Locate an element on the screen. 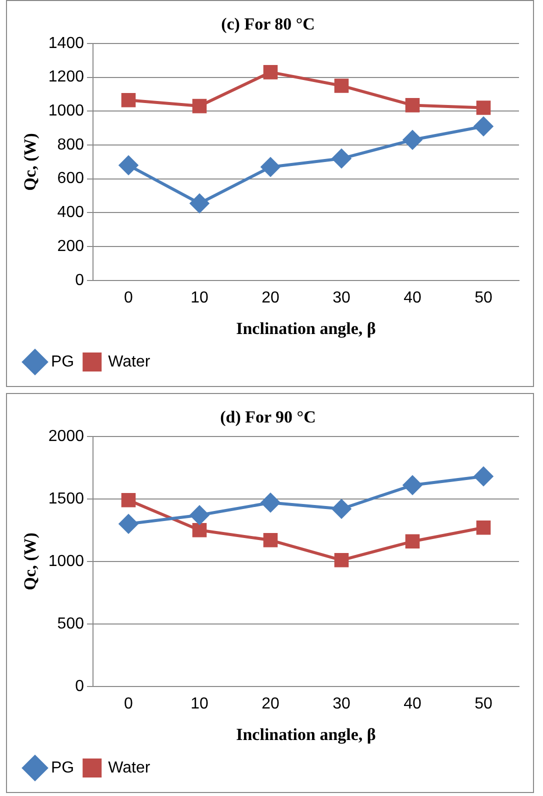 This screenshot has height=796, width=543. y-tick-label: 200 is located at coordinates (70, 246).